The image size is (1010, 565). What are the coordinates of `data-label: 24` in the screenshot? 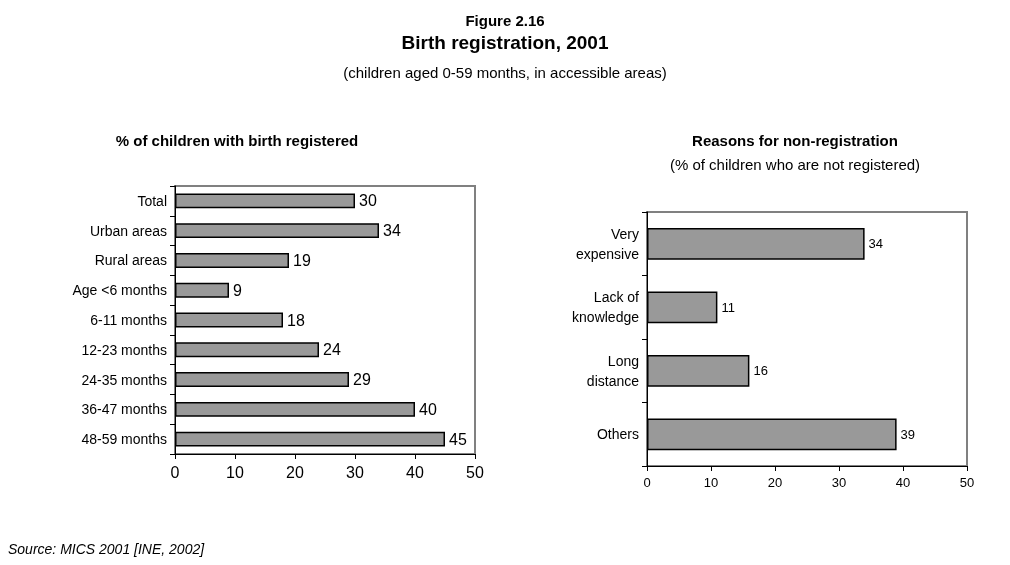 It's located at (332, 350).